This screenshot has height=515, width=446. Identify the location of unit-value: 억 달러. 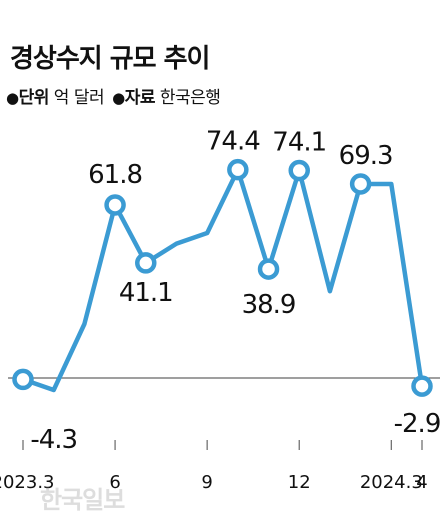
(79, 98).